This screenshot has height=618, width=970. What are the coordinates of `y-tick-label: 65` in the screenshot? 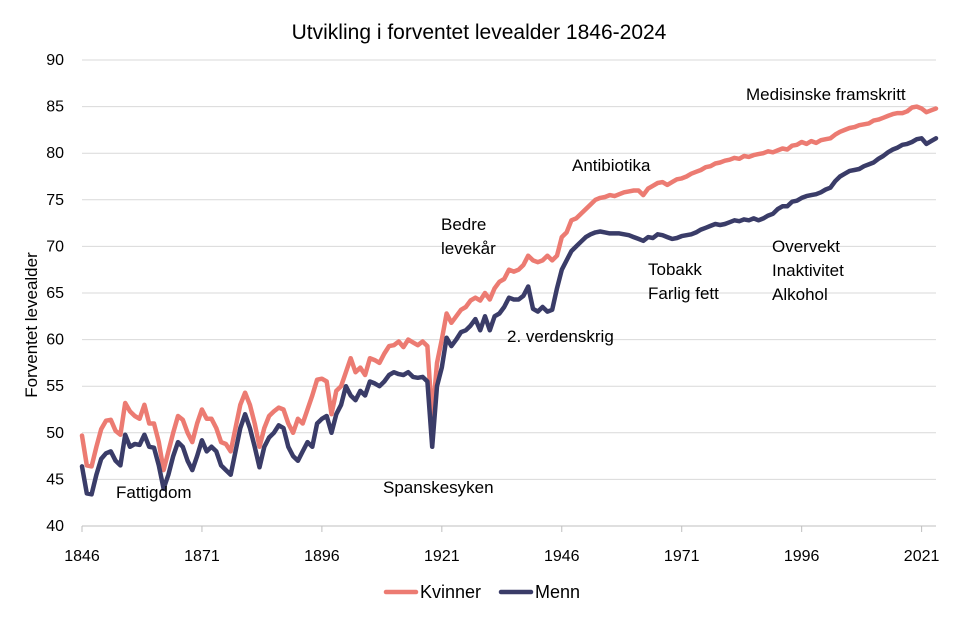 It's located at (55, 293).